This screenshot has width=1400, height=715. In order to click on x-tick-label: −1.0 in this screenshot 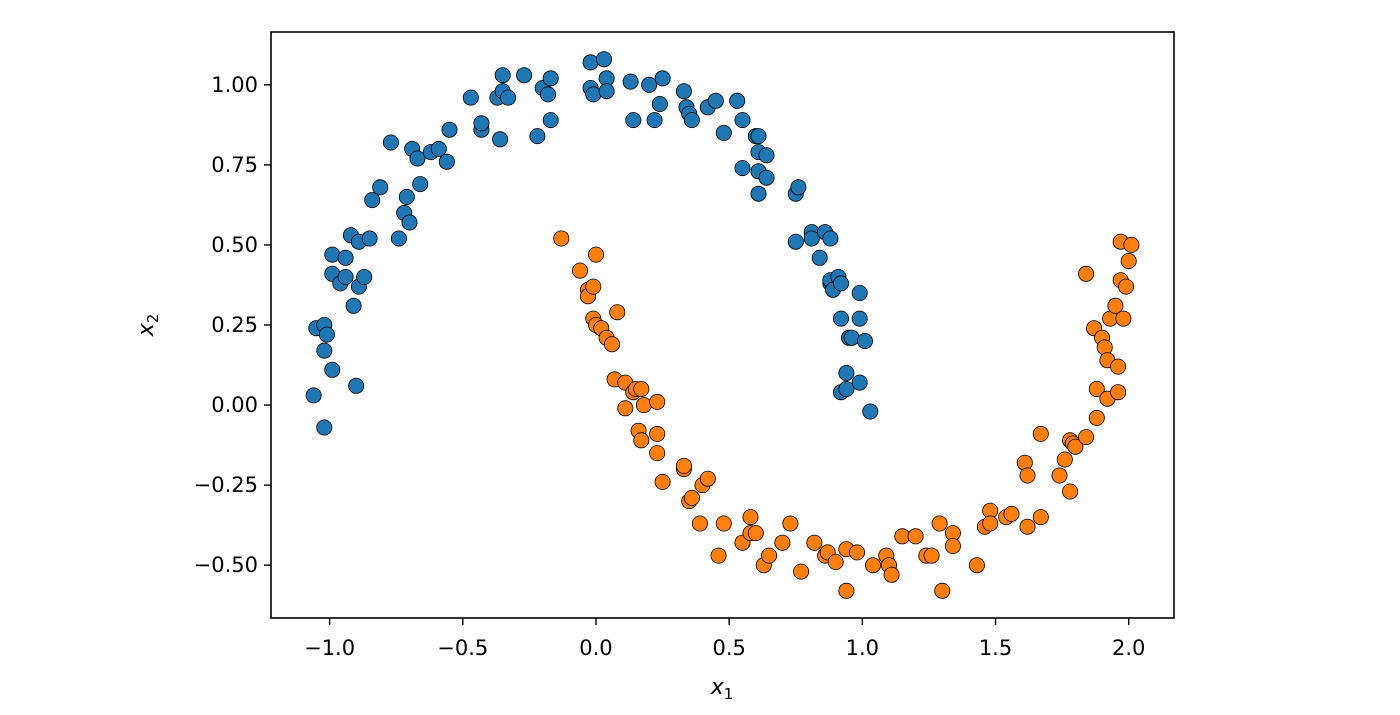, I will do `click(329, 648)`.